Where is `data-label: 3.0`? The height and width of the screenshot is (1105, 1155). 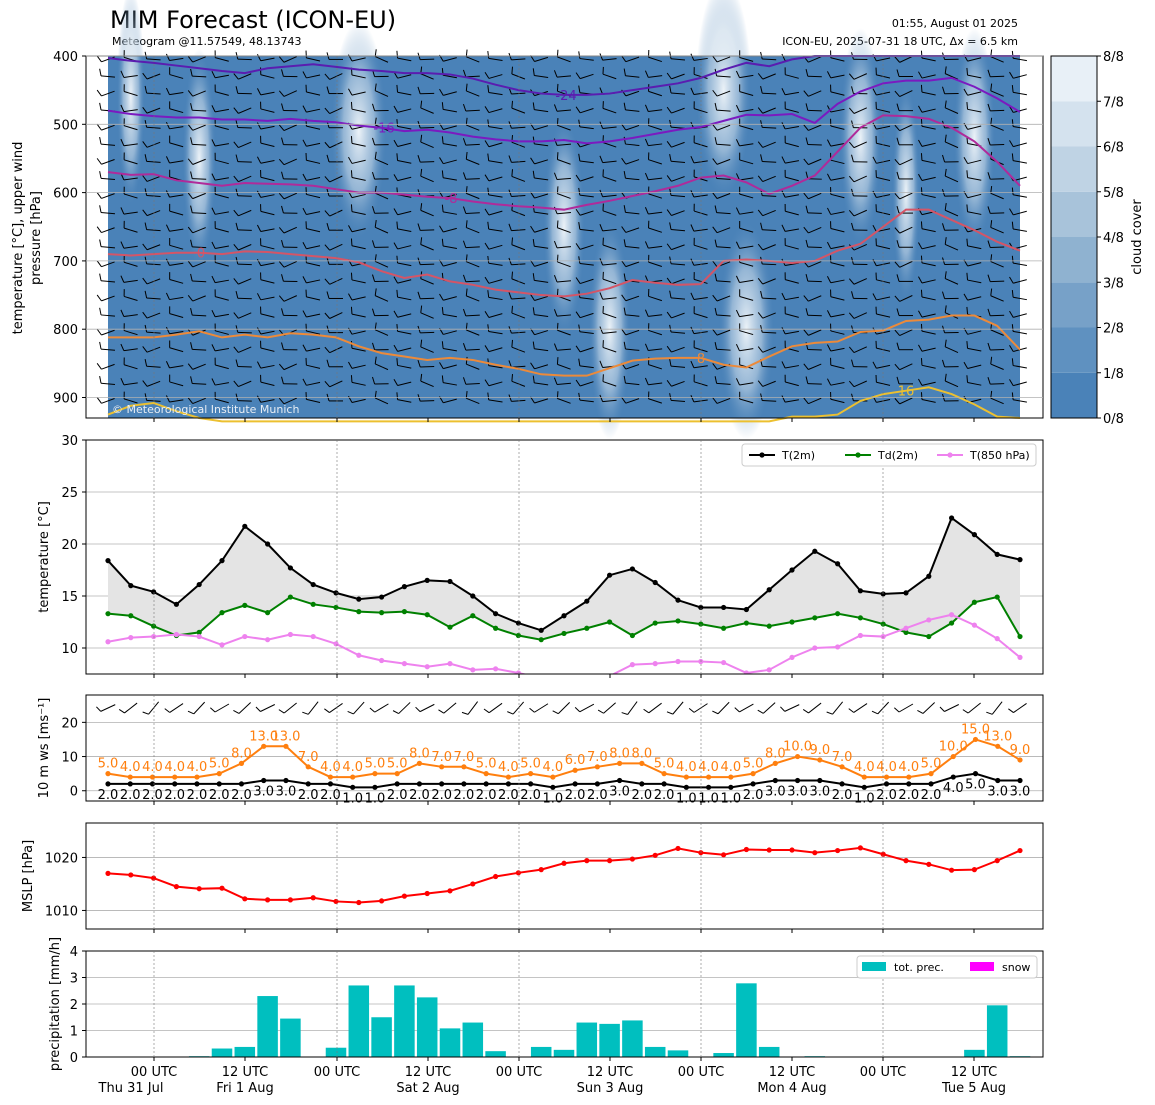
data-label: 3.0 is located at coordinates (1020, 791).